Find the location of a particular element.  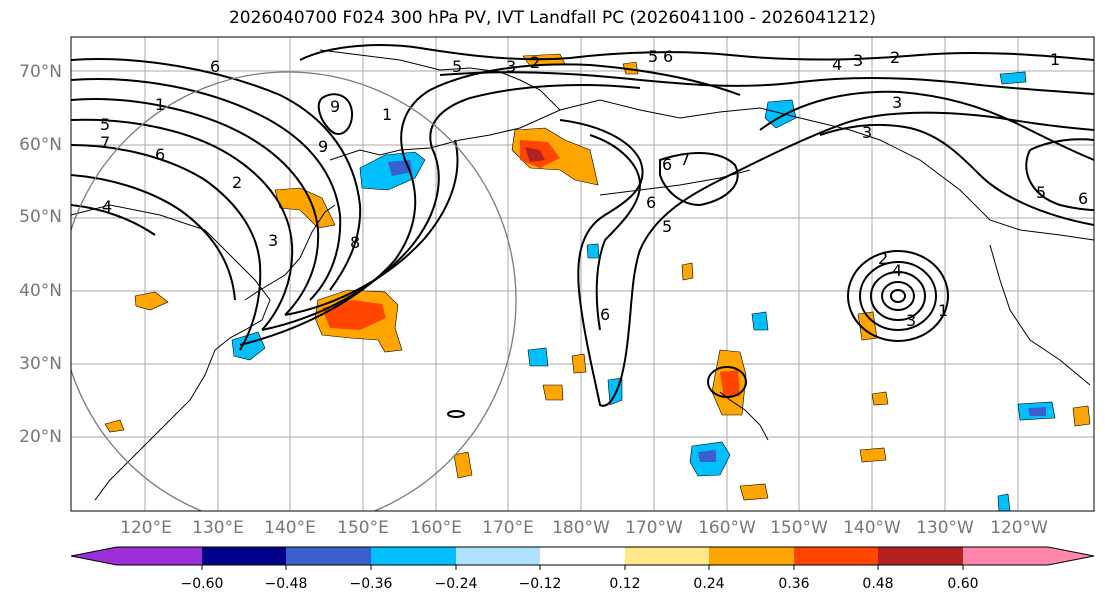

lon-label-140e: 140°E is located at coordinates (290, 528).